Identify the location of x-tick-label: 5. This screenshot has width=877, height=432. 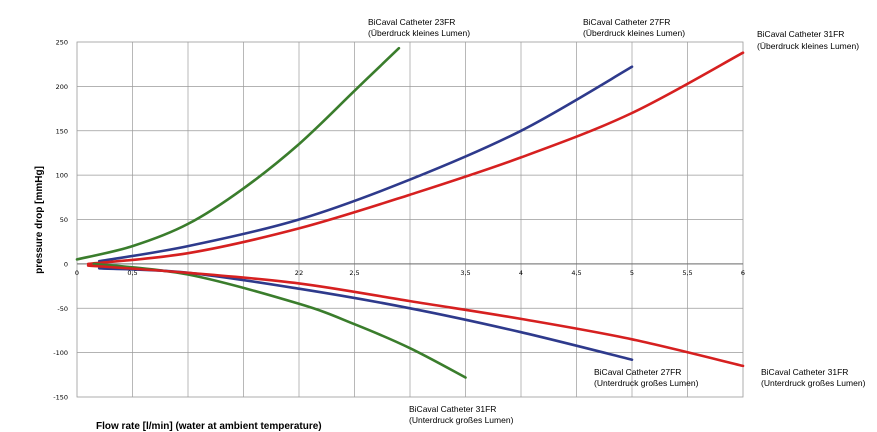
(632, 273).